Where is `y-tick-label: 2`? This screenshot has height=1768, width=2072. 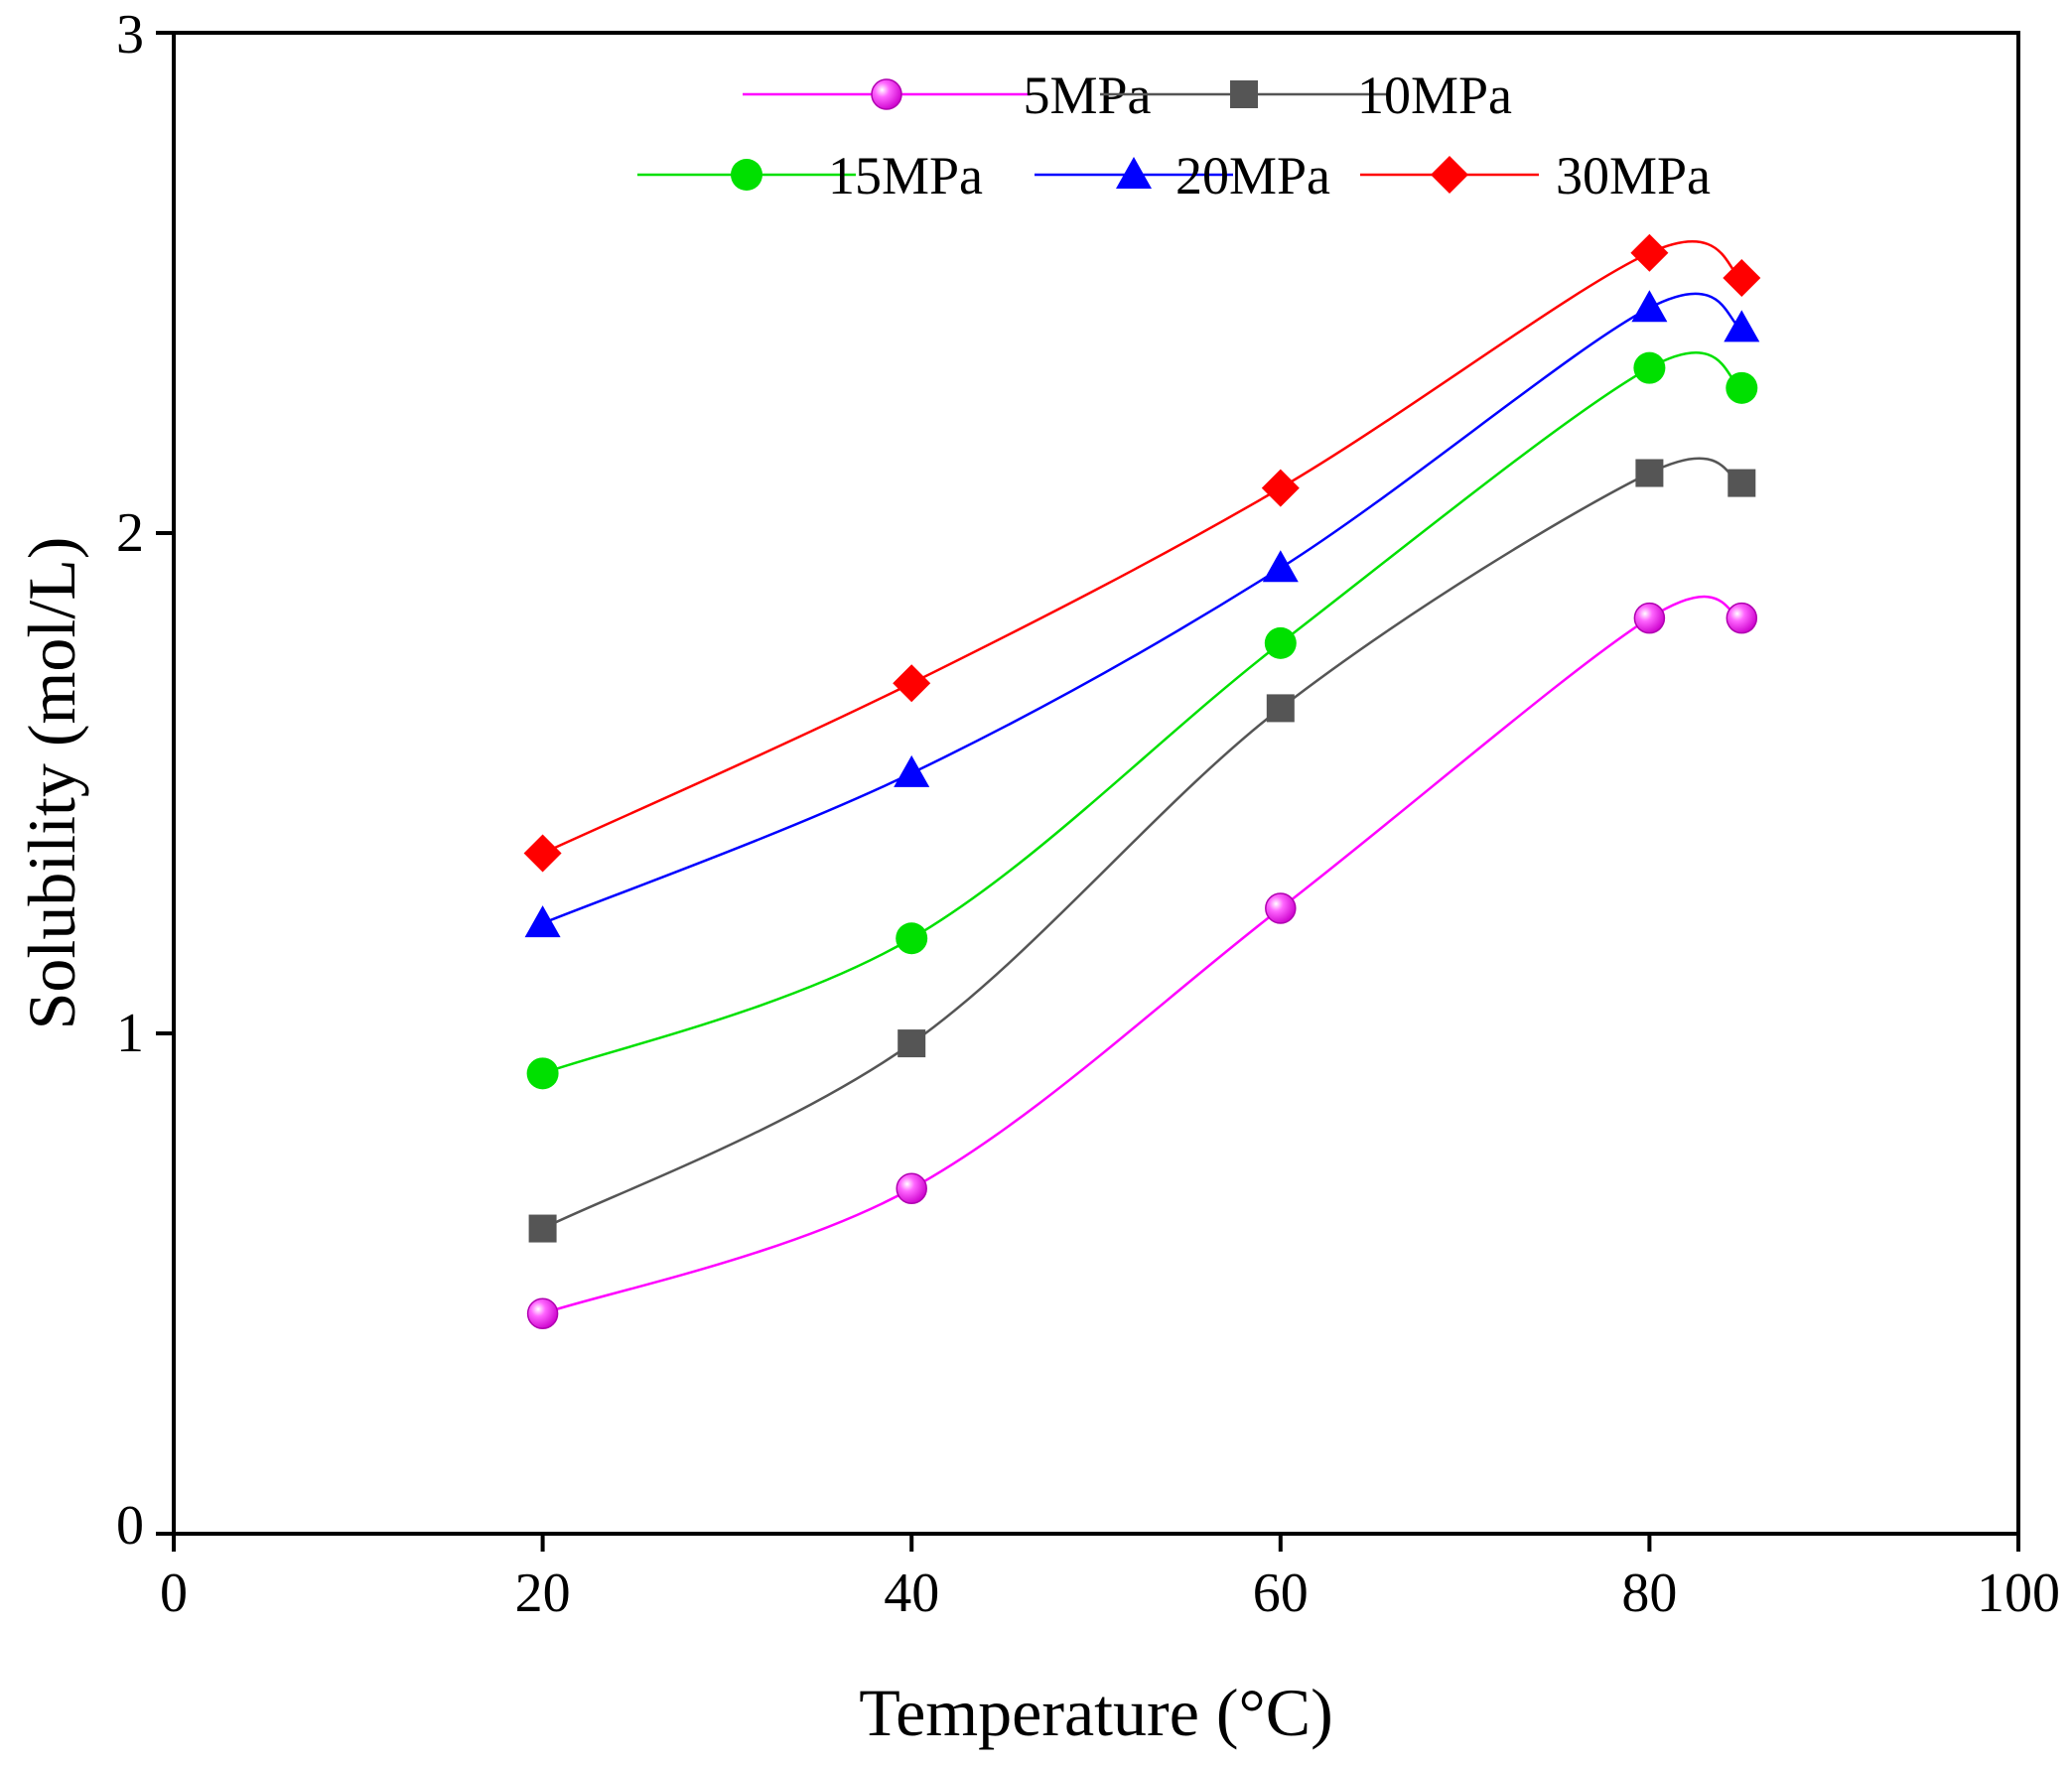 y-tick-label: 2 is located at coordinates (130, 533).